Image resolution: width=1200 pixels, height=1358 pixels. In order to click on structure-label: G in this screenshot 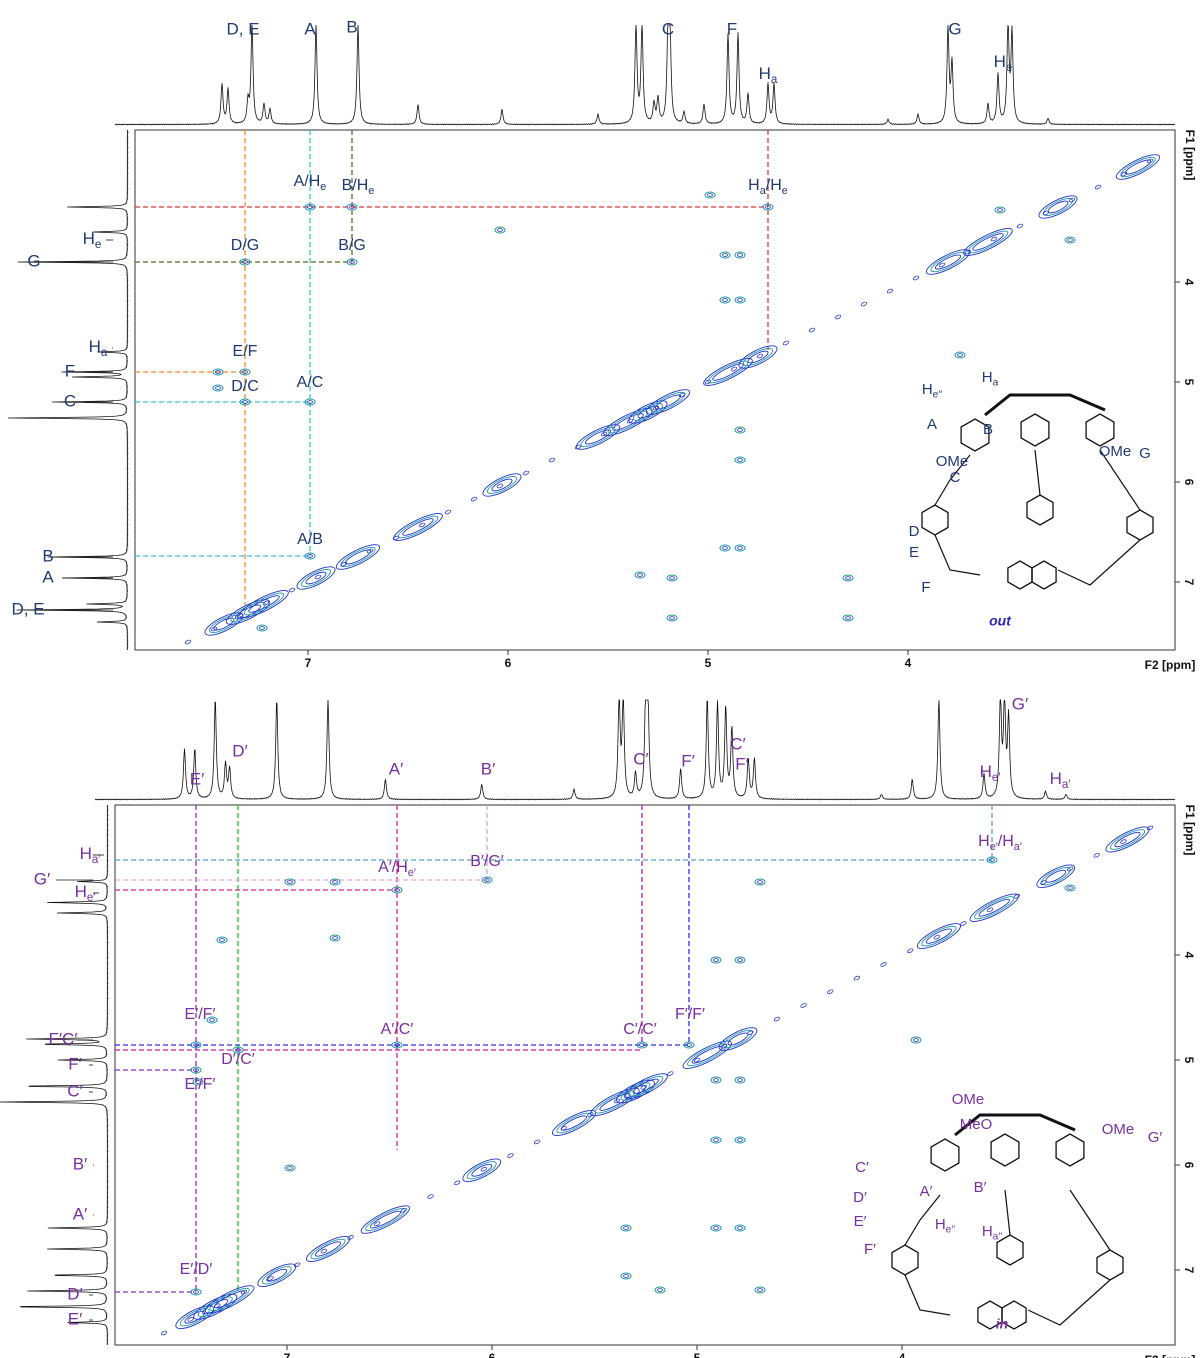, I will do `click(1145, 453)`.